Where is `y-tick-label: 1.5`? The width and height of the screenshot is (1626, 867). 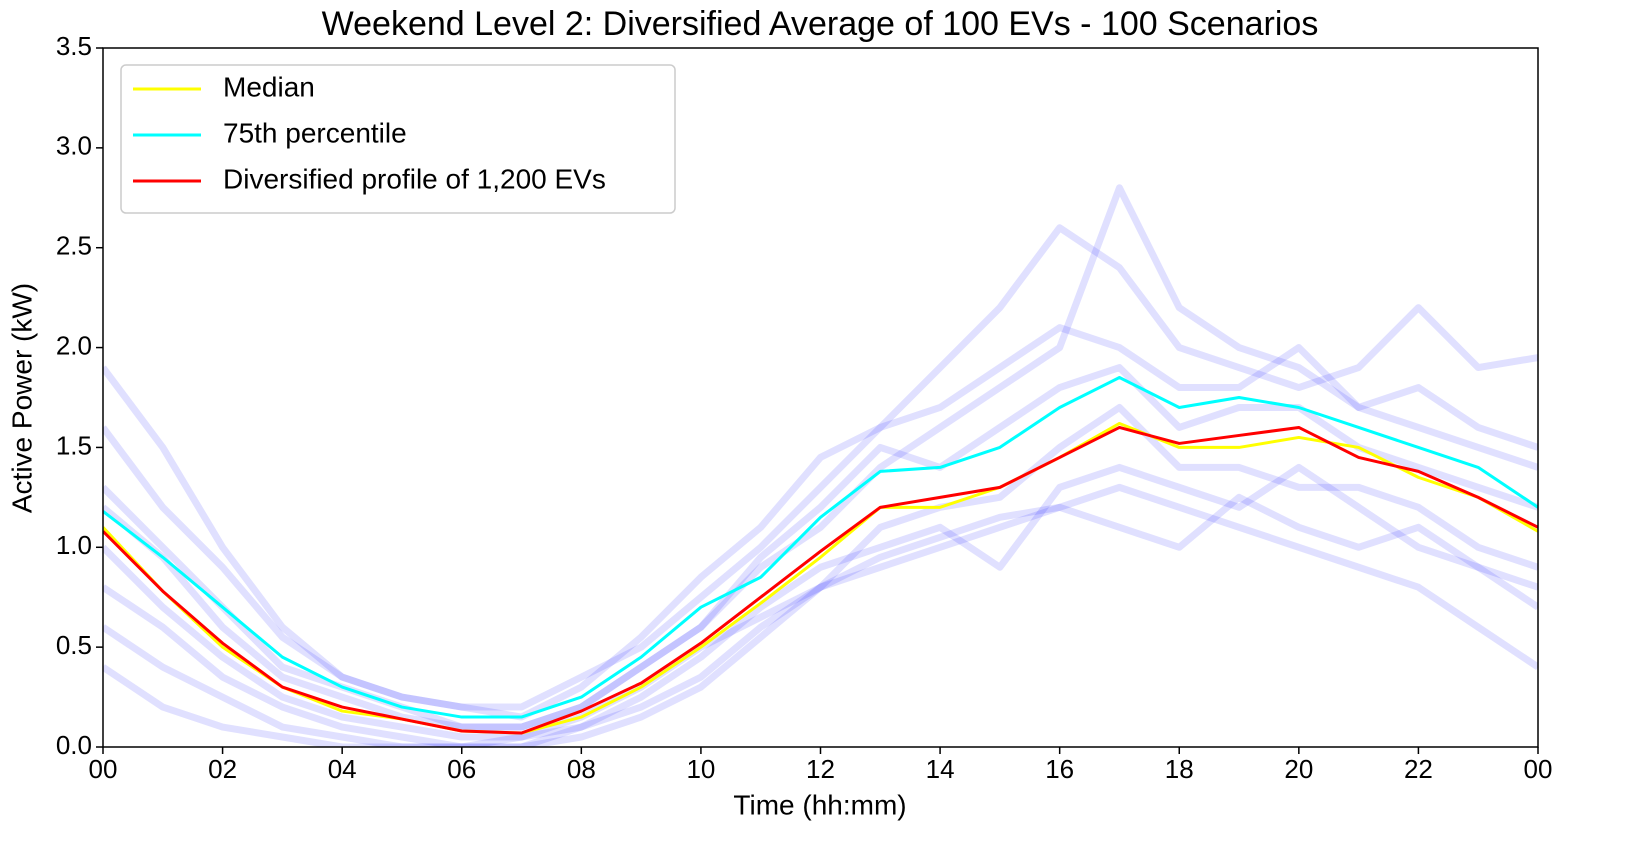 y-tick-label: 1.5 is located at coordinates (74, 445).